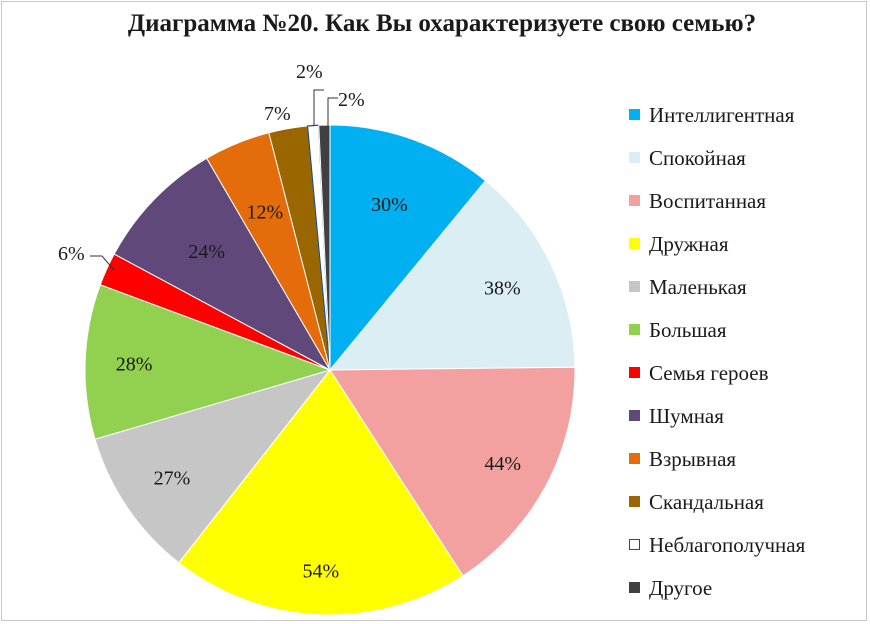  I want to click on pie-slice-calm, so click(452, 275).